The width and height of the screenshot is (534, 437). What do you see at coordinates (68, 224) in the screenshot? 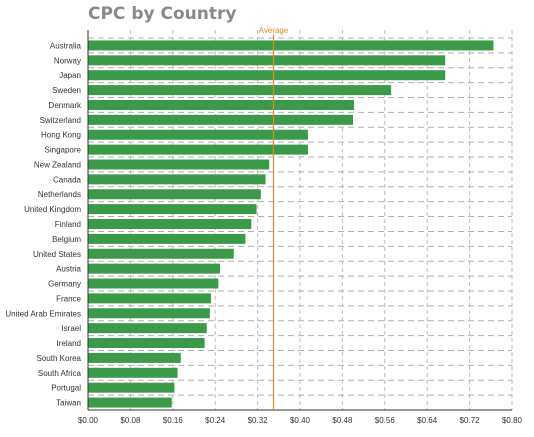
I see `category-label: Finland` at bounding box center [68, 224].